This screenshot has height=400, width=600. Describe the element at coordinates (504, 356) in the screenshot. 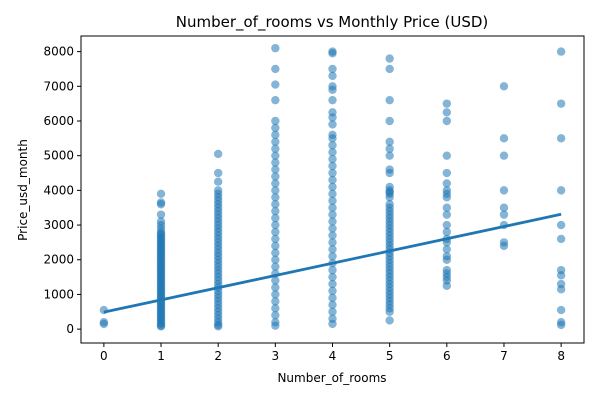

I see `x-tick-label: 7` at that location.